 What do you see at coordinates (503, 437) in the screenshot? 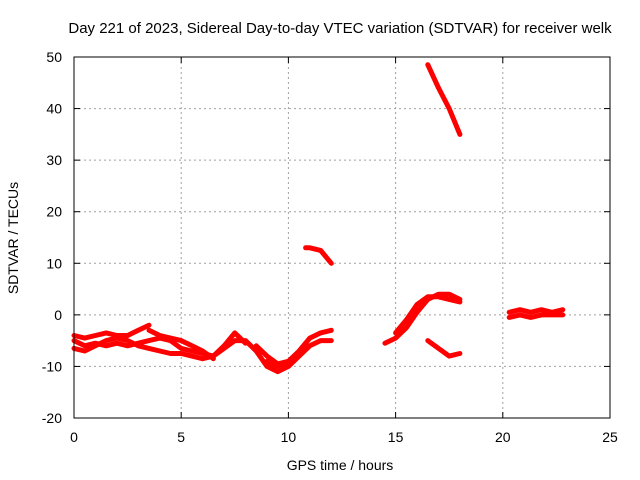
I see `x-tick-label: 20` at bounding box center [503, 437].